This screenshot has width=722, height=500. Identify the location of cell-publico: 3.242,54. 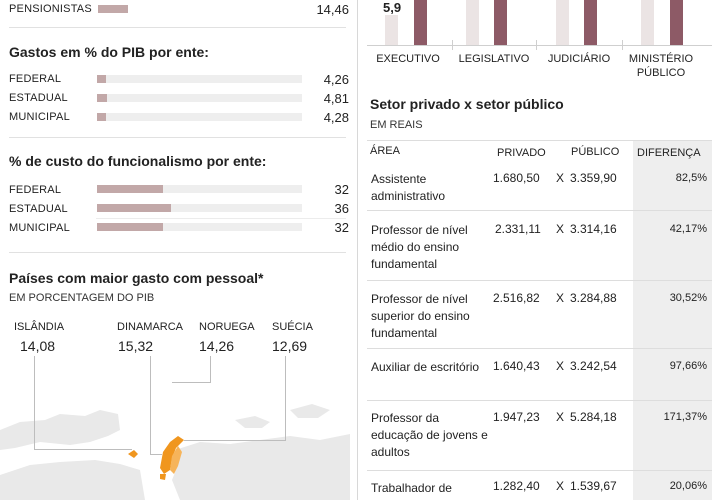
(593, 366).